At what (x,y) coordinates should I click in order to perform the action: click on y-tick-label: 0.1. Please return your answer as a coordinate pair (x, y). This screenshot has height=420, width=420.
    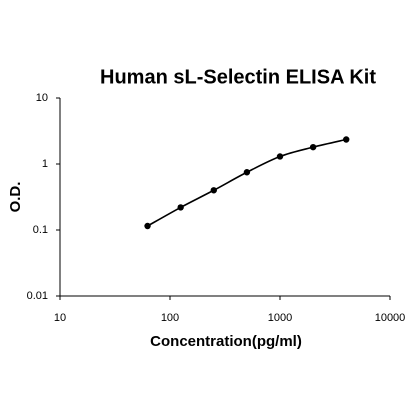
    Looking at the image, I should click on (40, 230).